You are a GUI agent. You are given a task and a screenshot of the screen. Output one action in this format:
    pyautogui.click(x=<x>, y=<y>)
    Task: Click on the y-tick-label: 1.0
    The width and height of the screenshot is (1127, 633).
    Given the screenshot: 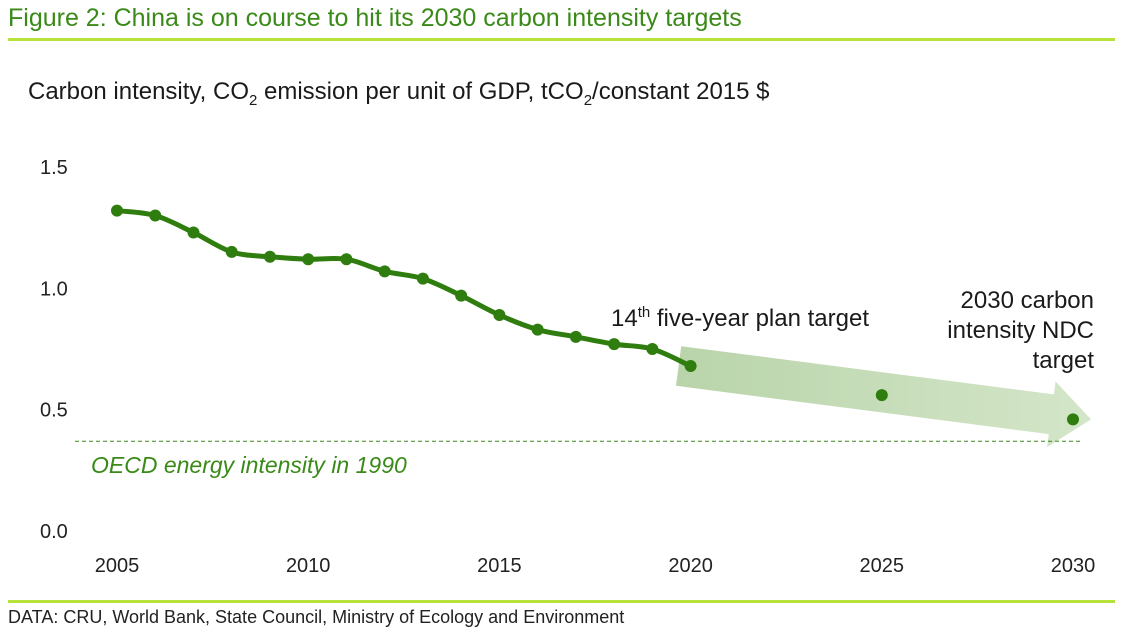 What is the action you would take?
    pyautogui.click(x=54, y=289)
    